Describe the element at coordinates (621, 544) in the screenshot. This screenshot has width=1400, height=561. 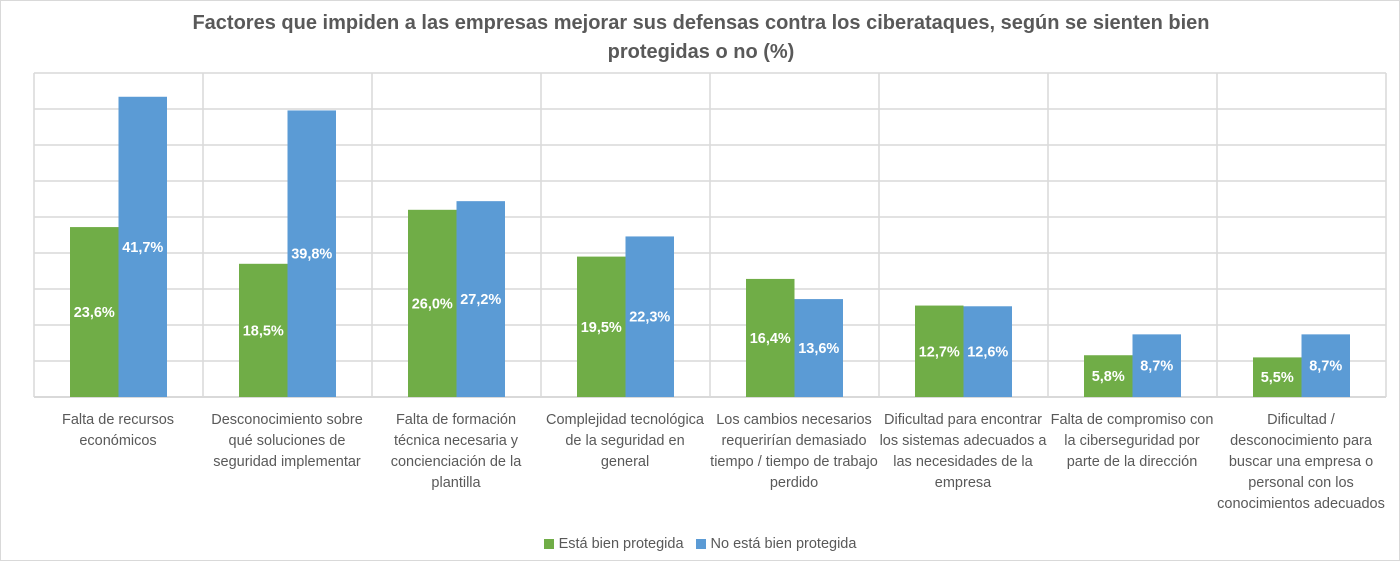
I see `legend-label: Está bien protegida` at that location.